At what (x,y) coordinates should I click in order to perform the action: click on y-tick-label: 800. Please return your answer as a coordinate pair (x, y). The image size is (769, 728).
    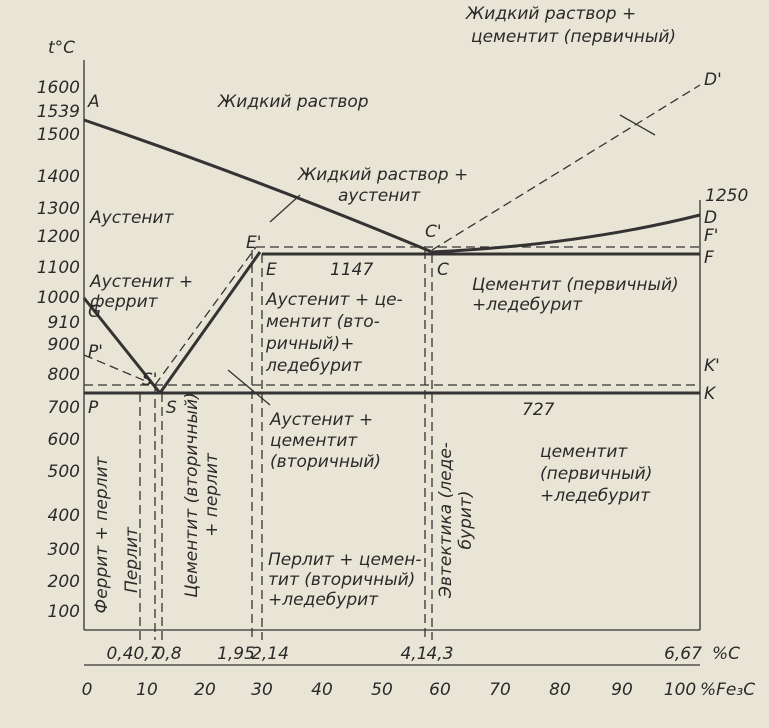
    Looking at the image, I should click on (64, 375).